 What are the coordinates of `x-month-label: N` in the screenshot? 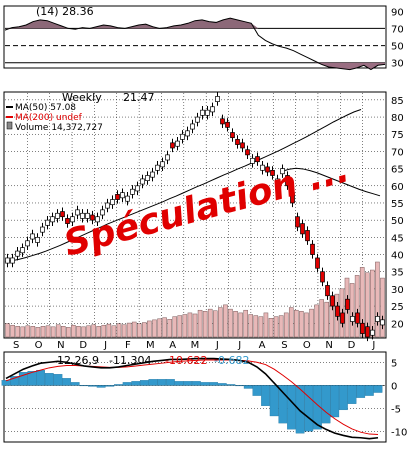 It's located at (60, 345).